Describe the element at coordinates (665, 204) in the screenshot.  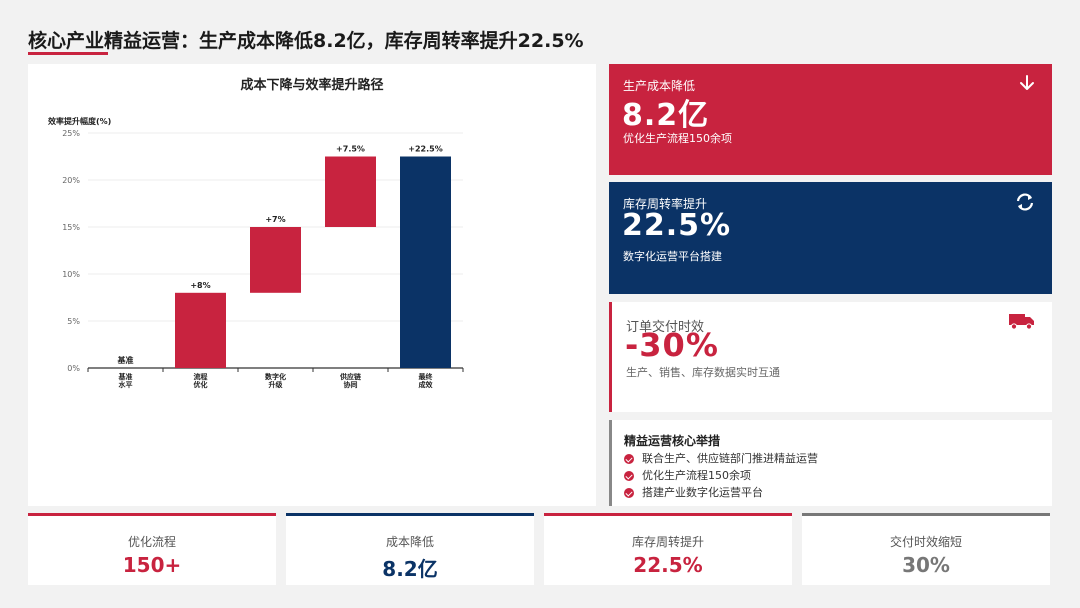
I see `turnover-label: 库存周转率提升` at that location.